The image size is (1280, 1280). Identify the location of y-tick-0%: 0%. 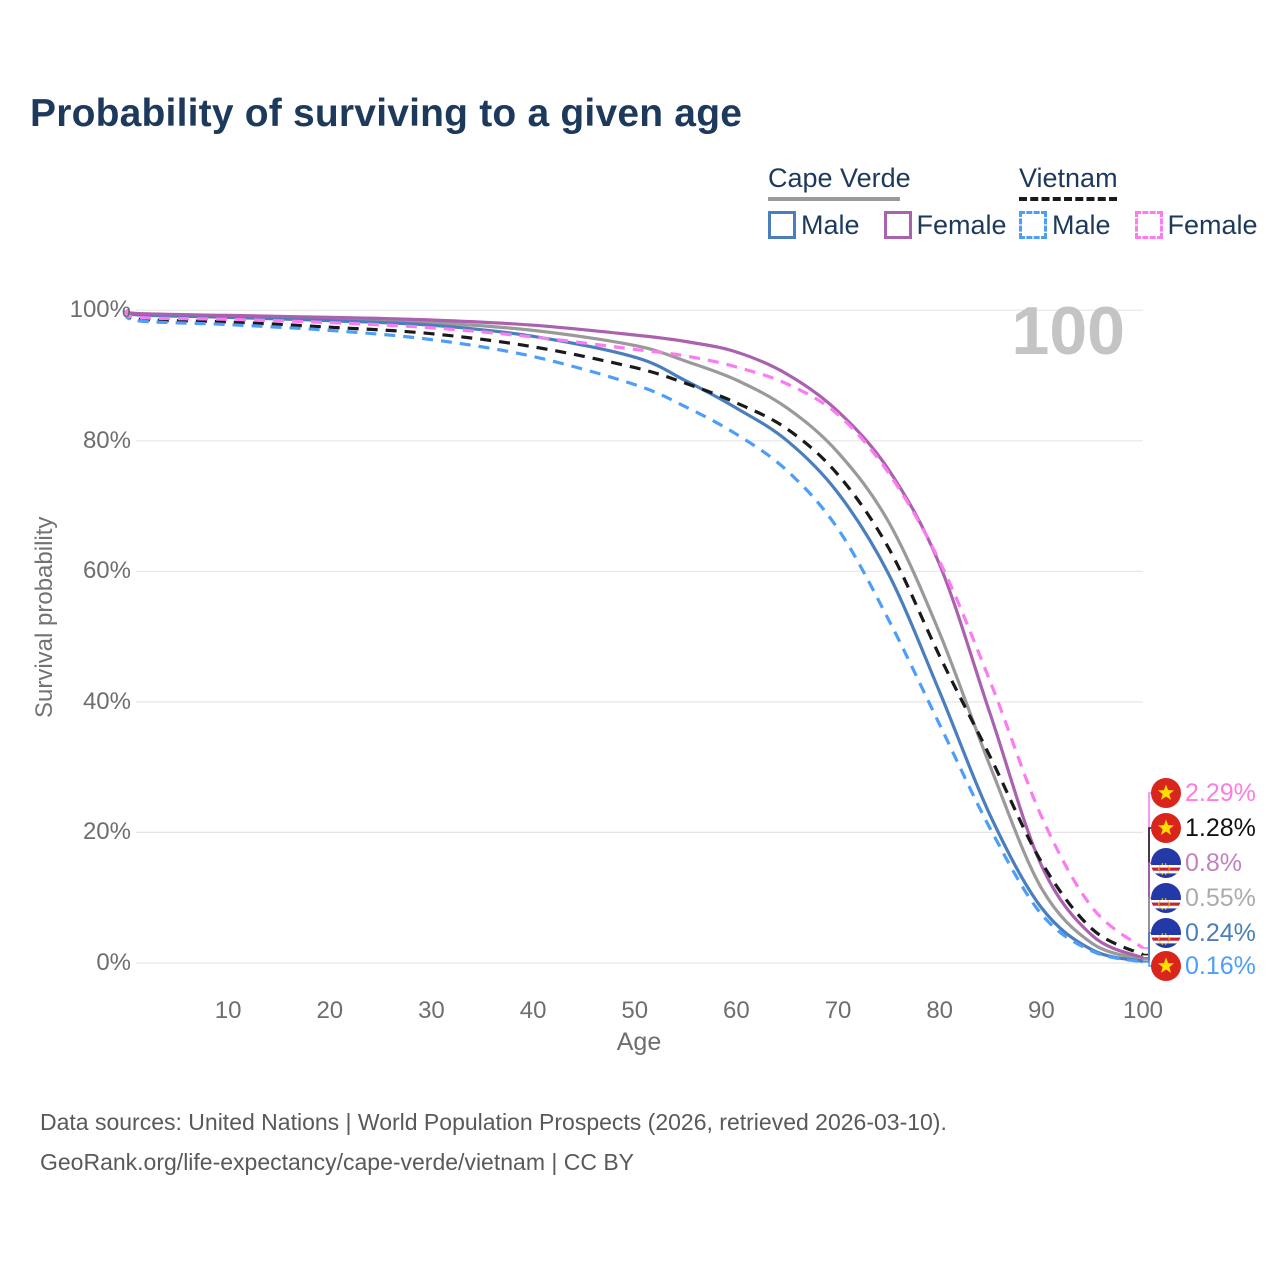
(113, 962).